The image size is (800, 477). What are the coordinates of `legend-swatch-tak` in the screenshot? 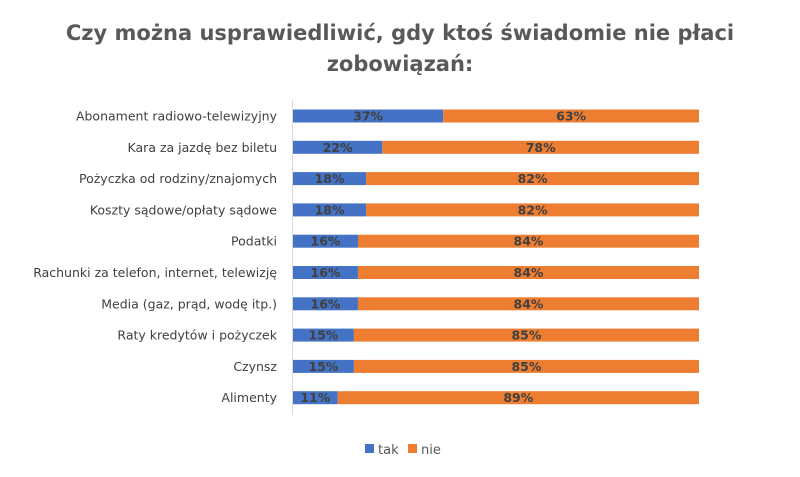 It's located at (369, 448).